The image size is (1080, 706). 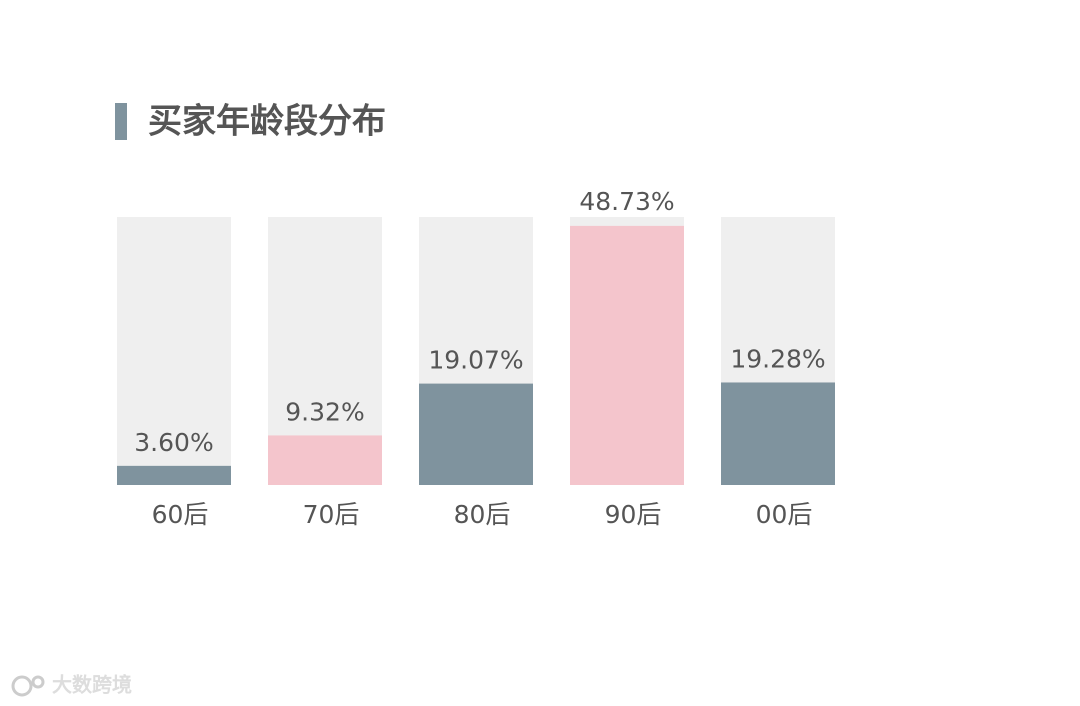 What do you see at coordinates (174, 351) in the screenshot?
I see `bar-background` at bounding box center [174, 351].